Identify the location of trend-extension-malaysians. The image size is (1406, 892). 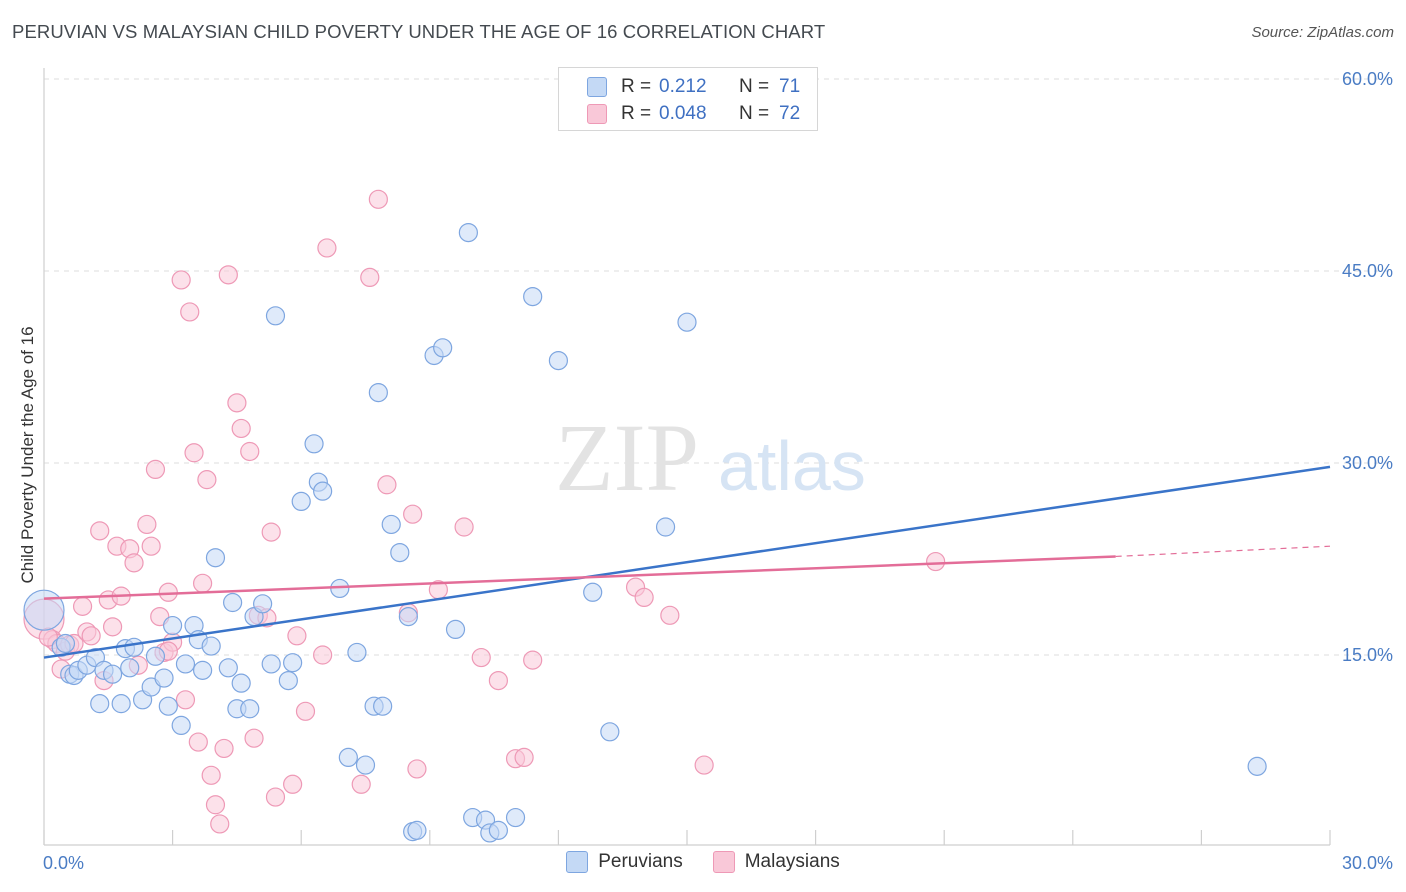
(1223, 551).